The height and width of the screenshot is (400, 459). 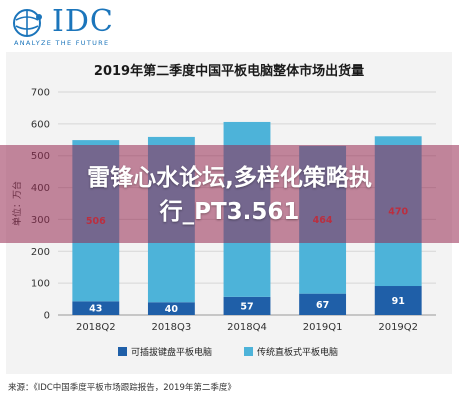 I want to click on bar-value-label: 91, so click(x=398, y=301).